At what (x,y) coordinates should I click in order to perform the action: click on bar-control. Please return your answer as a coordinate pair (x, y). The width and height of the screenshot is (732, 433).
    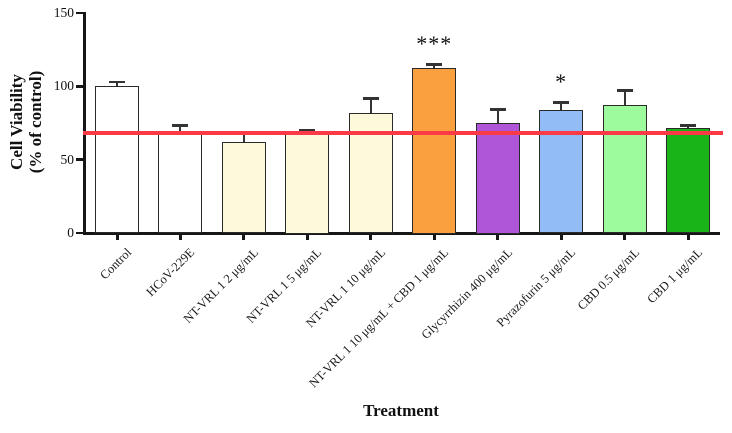
    Looking at the image, I should click on (117, 160).